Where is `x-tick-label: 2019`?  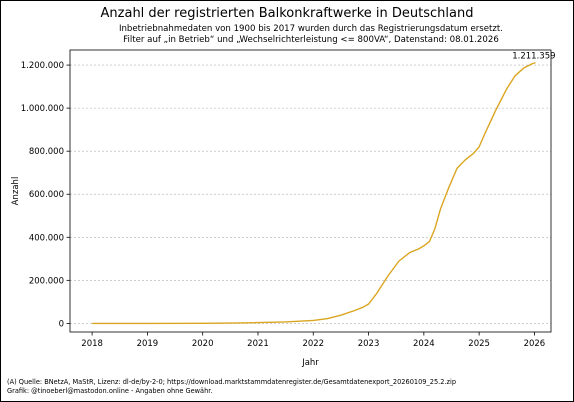
x-tick-label: 2019 is located at coordinates (148, 344).